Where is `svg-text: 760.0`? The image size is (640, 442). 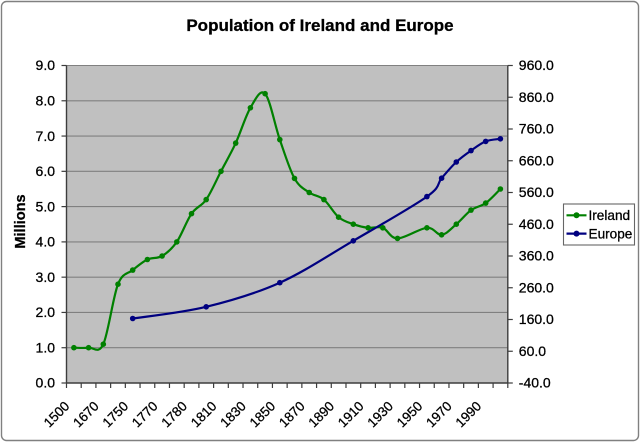
svg-text: 760.0 is located at coordinates (536, 129).